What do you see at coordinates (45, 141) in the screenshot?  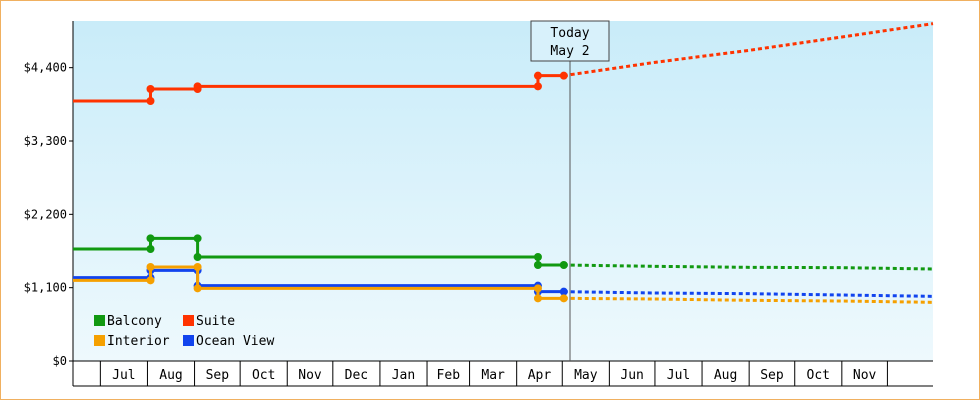 I see `y-tick-label: $3,300` at bounding box center [45, 141].